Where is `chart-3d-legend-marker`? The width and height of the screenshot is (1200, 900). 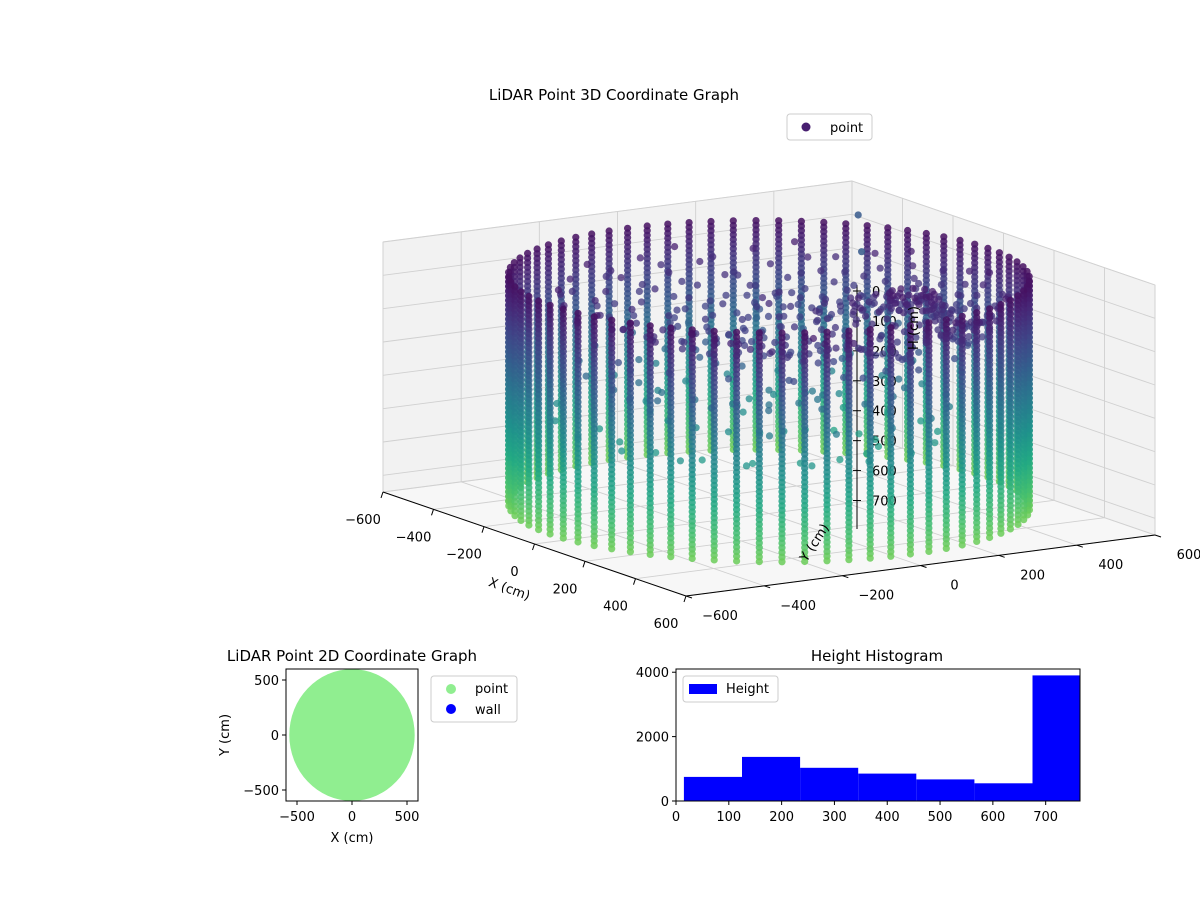 chart-3d-legend-marker is located at coordinates (806, 127).